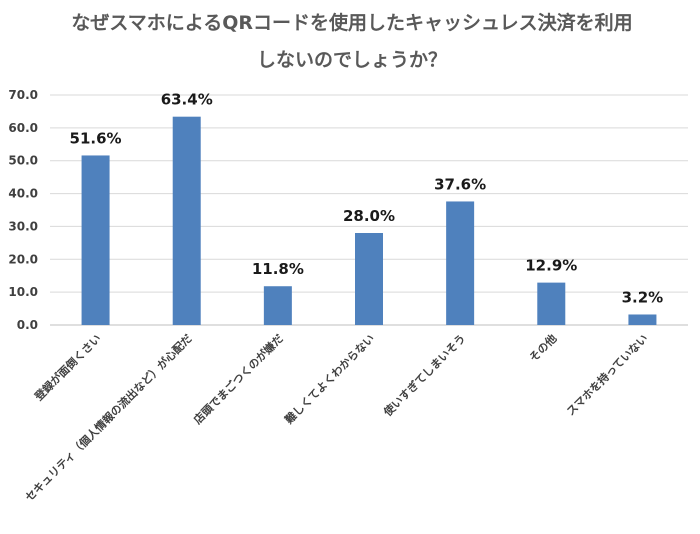 The height and width of the screenshot is (534, 700). What do you see at coordinates (238, 378) in the screenshot?
I see `x-tick-label: 店頭でまごつくのが嫌だ` at bounding box center [238, 378].